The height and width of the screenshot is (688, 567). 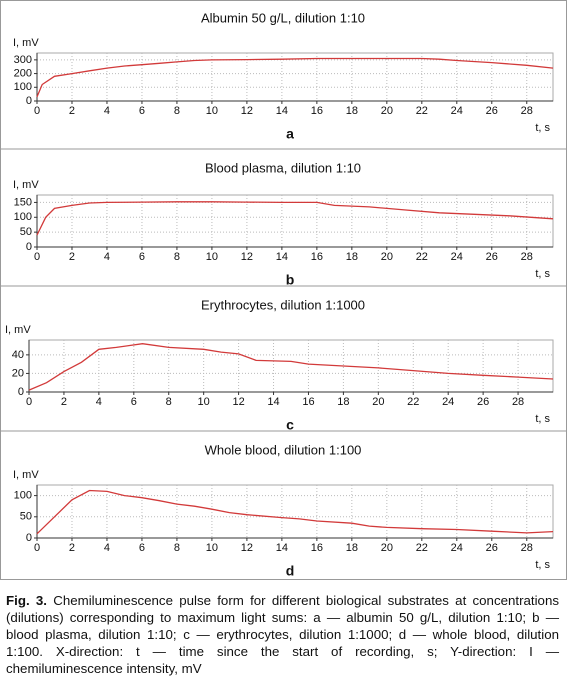 I want to click on caption-label: Fig. 3., so click(x=26, y=600).